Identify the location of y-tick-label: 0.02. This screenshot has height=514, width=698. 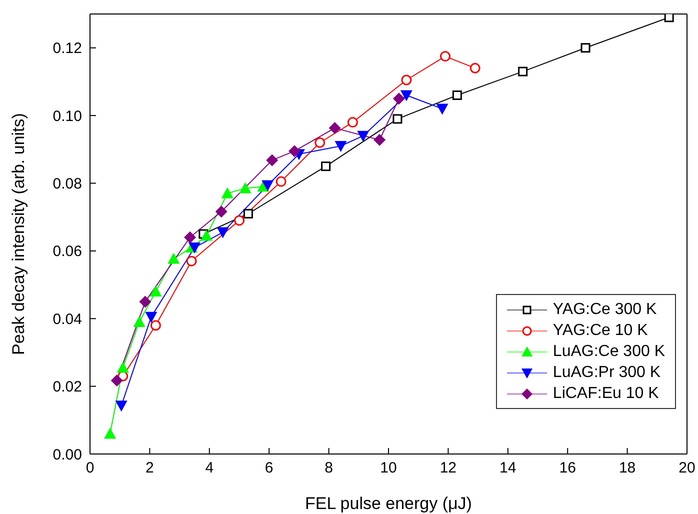
(67, 387).